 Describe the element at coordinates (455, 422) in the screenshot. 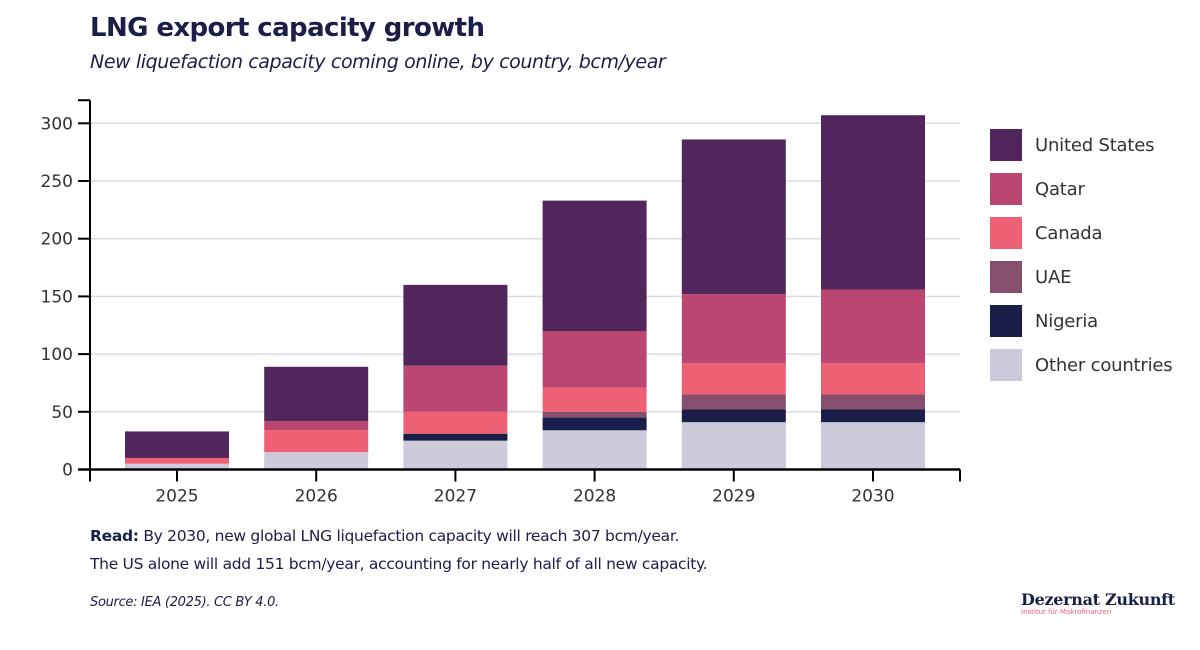

I see `bar-segment-canada-2027` at that location.